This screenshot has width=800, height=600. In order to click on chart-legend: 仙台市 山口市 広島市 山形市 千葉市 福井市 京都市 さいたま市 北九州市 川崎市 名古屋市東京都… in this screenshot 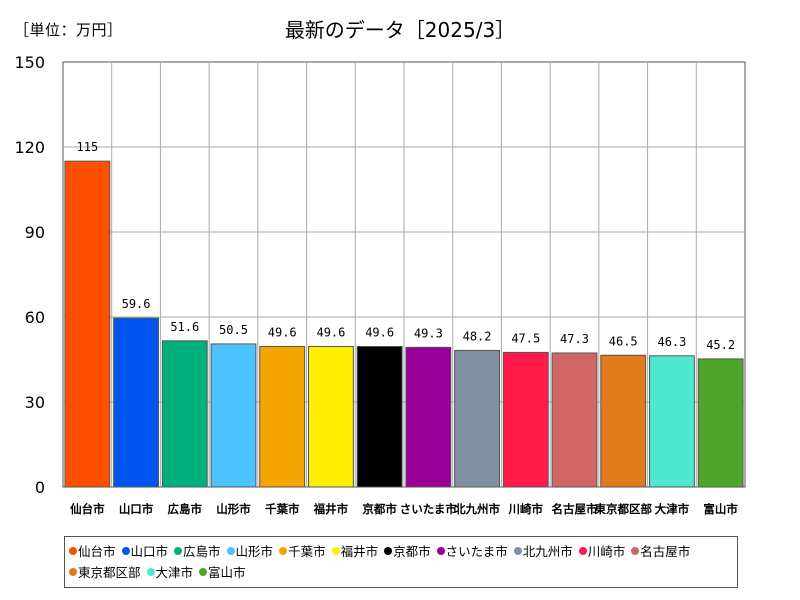, I will do `click(401, 562)`.